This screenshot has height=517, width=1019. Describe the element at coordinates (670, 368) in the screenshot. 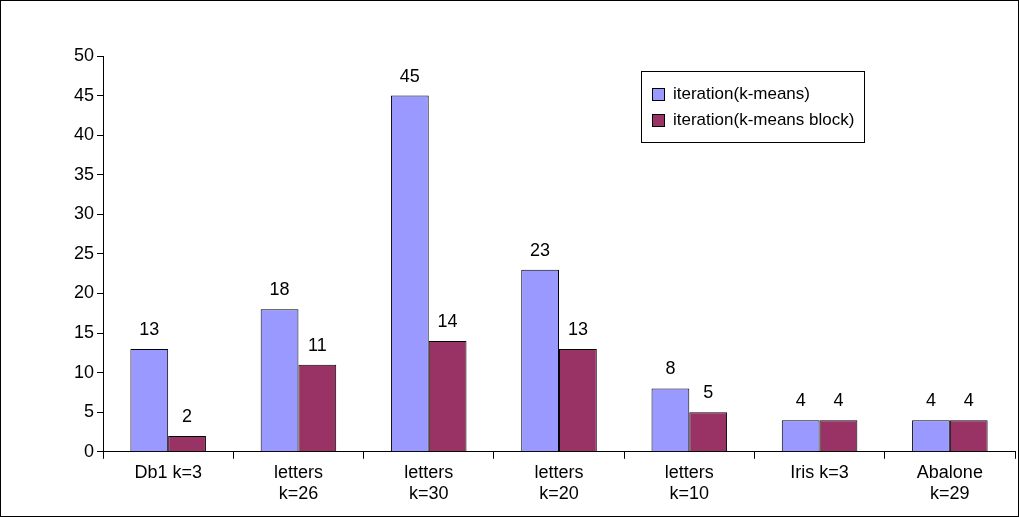

I see `data-label: 8` at that location.